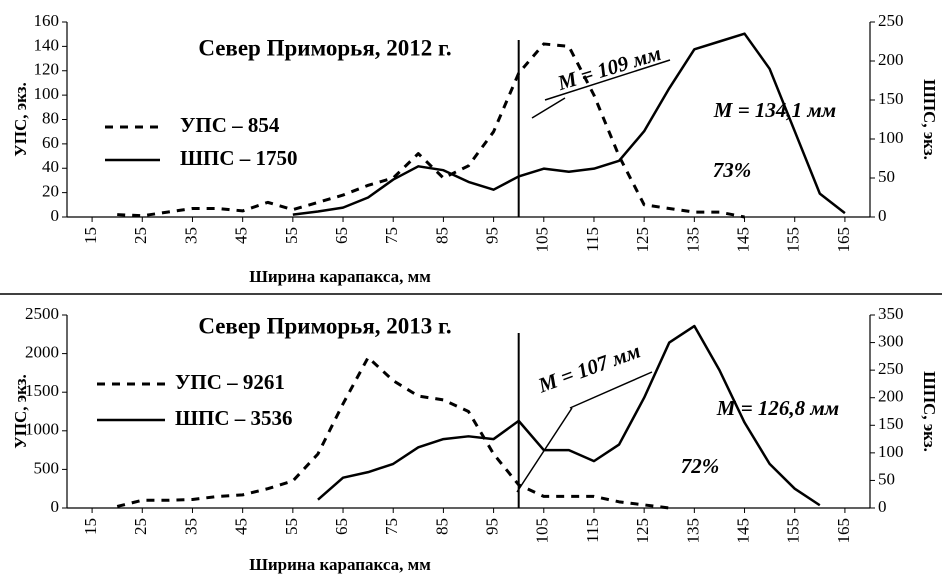 The image size is (942, 577). I want to click on chart-title: Север Приморья, 2012 г., so click(324, 47).